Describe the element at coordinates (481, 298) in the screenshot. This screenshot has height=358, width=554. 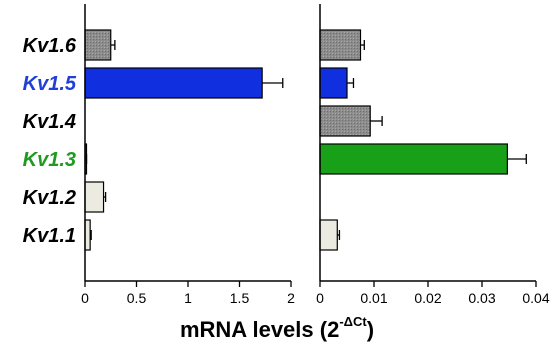
I see `right-x-tick-label-0-03: 0.03` at that location.